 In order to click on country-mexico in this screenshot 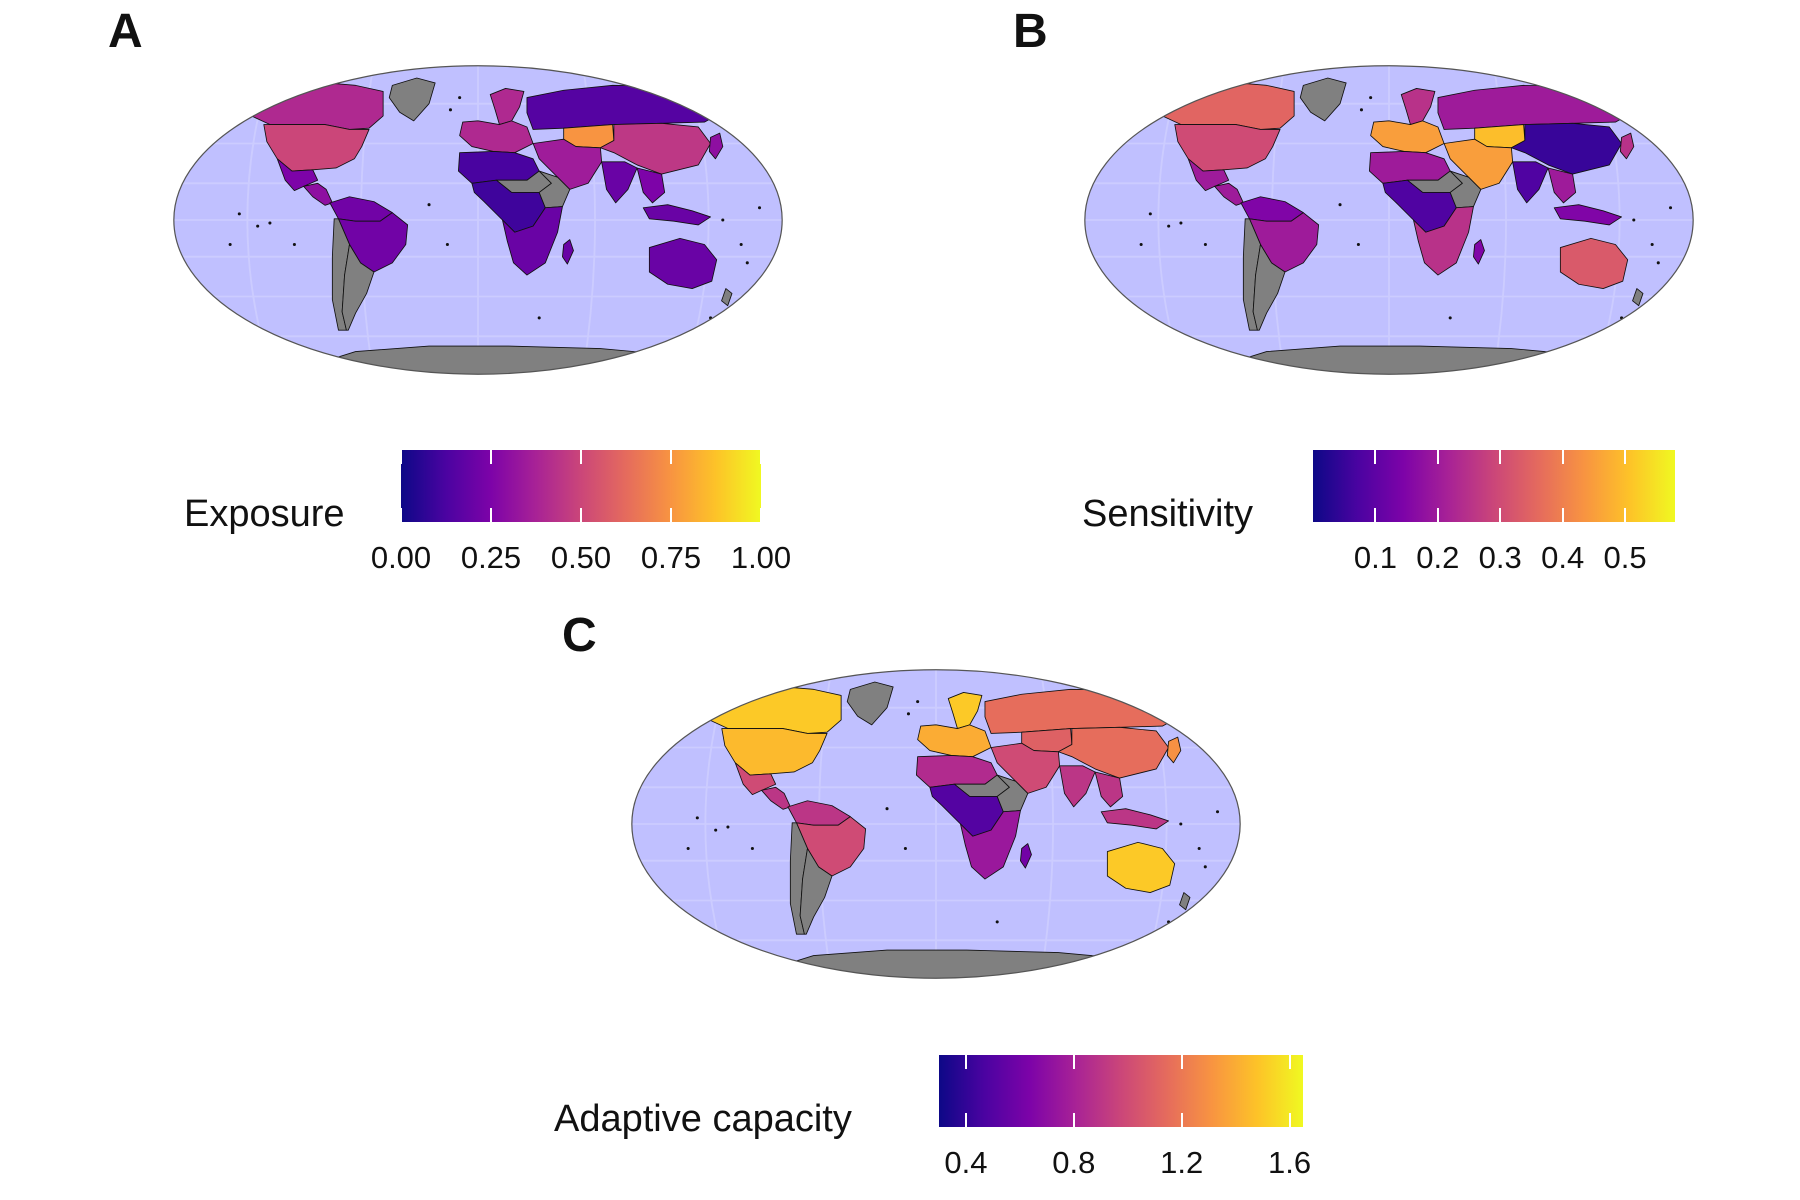, I will do `click(1208, 175)`.